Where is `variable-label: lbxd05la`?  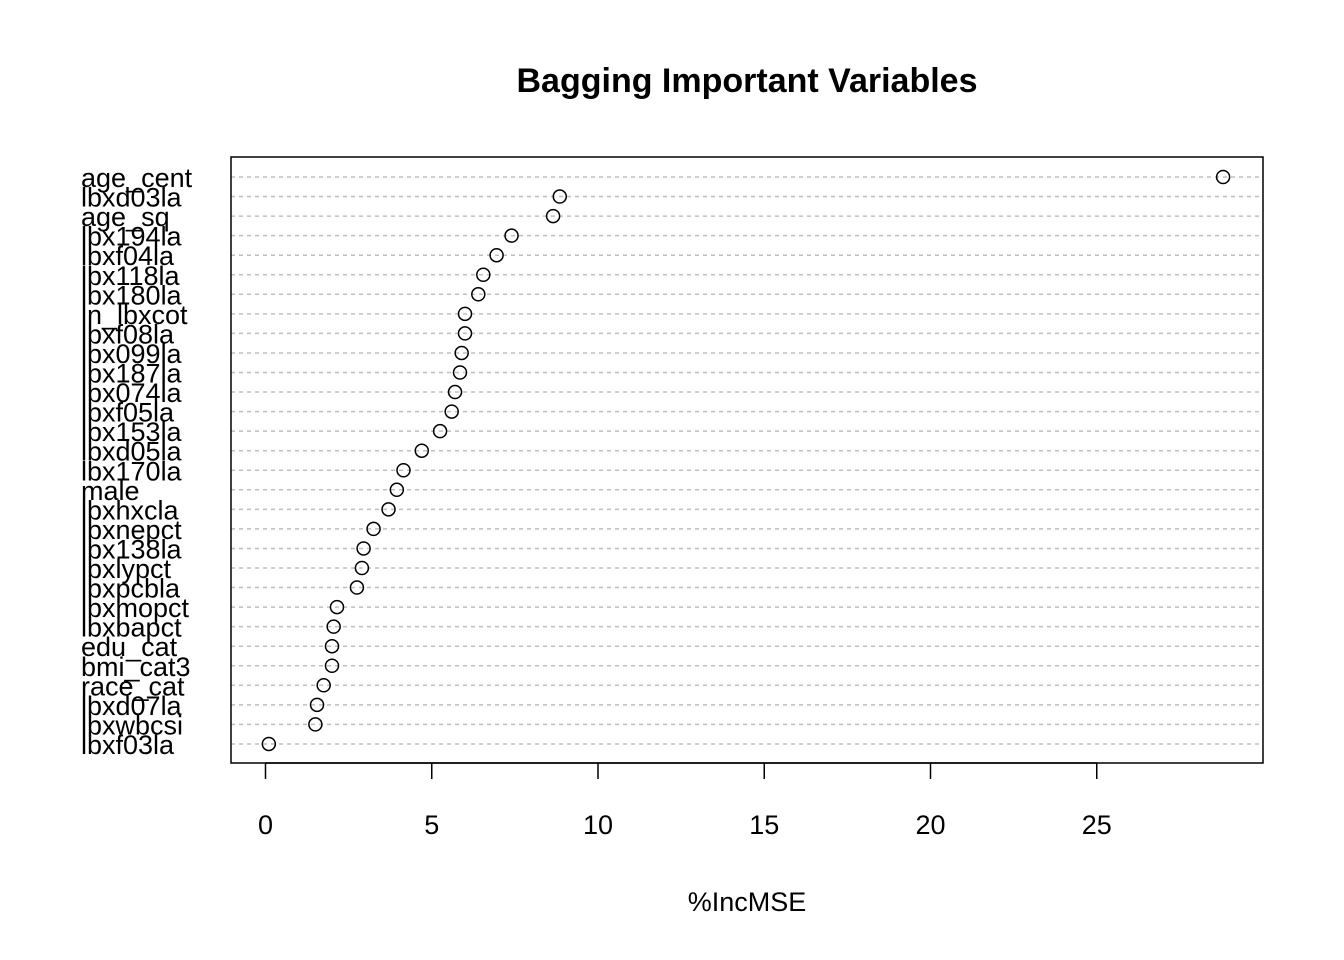
variable-label: lbxd05la is located at coordinates (132, 452).